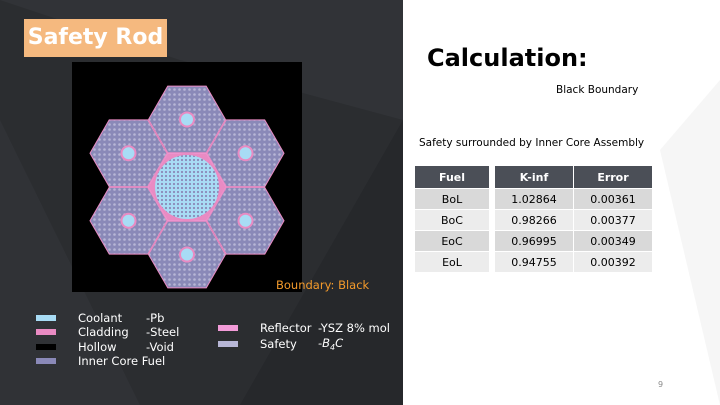 The width and height of the screenshot is (720, 405). Describe the element at coordinates (163, 332) in the screenshot. I see `legend-cladding-material: -Steel` at that location.